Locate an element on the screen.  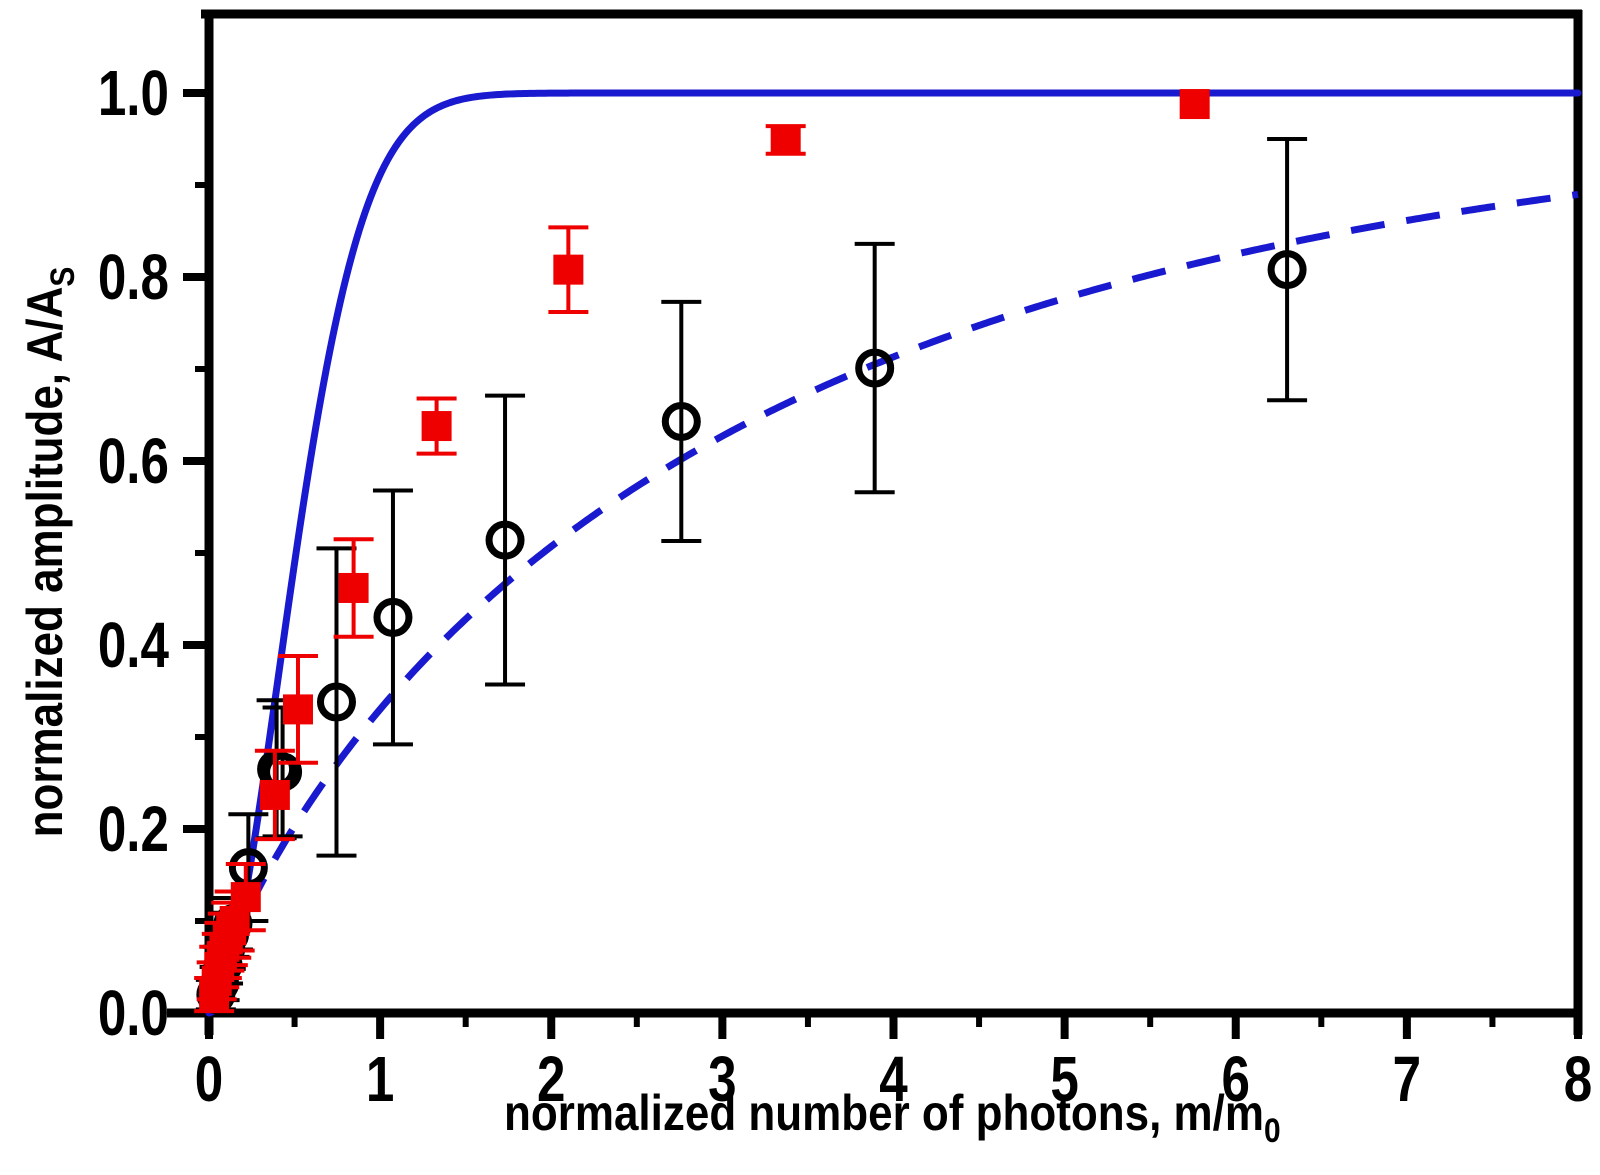
x-tick-label: 2 is located at coordinates (551, 1080).